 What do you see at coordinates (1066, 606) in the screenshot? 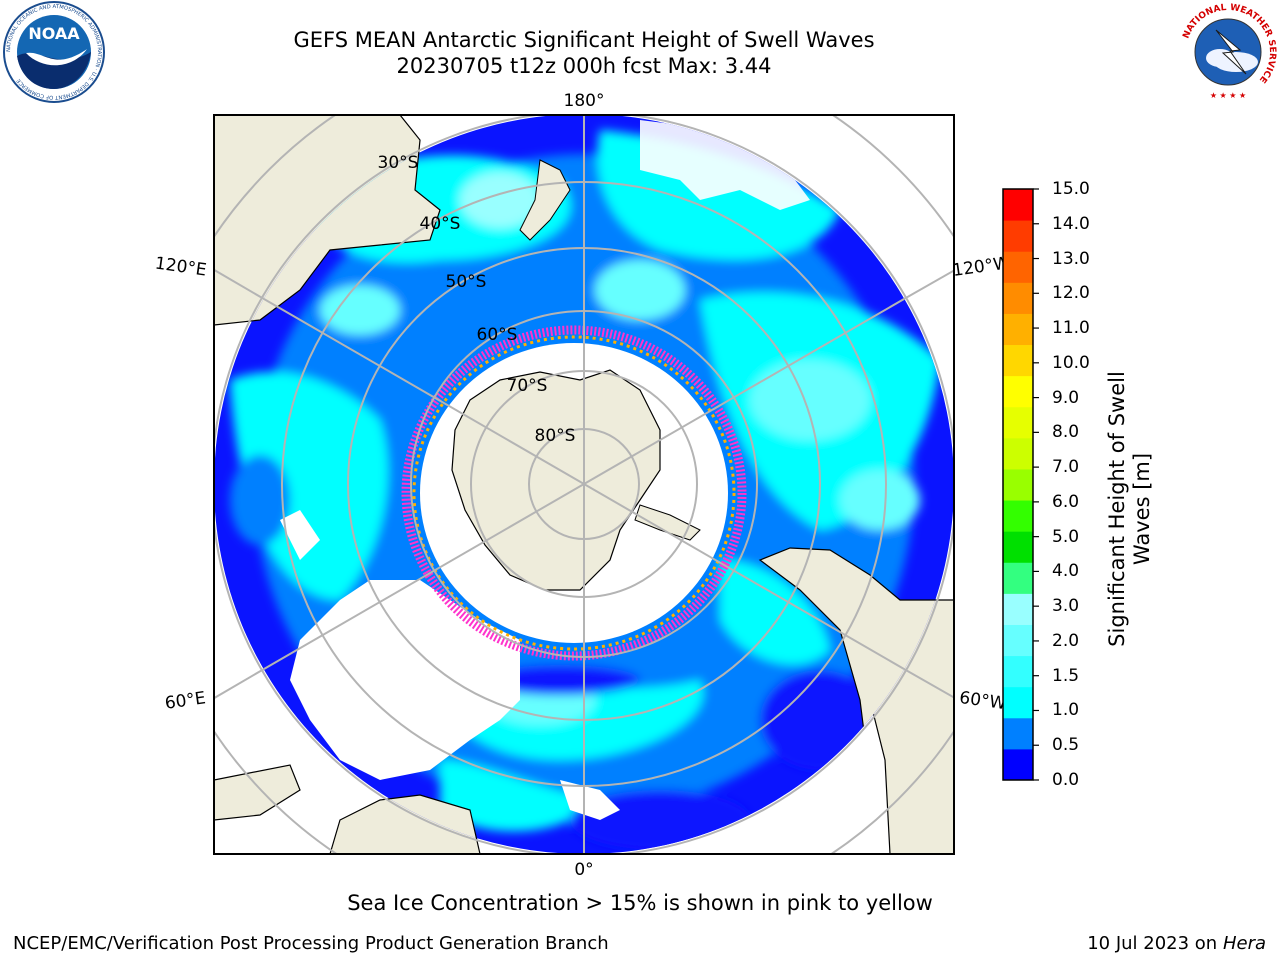
I see `colorbar-tick-label: 3.0` at bounding box center [1066, 606].